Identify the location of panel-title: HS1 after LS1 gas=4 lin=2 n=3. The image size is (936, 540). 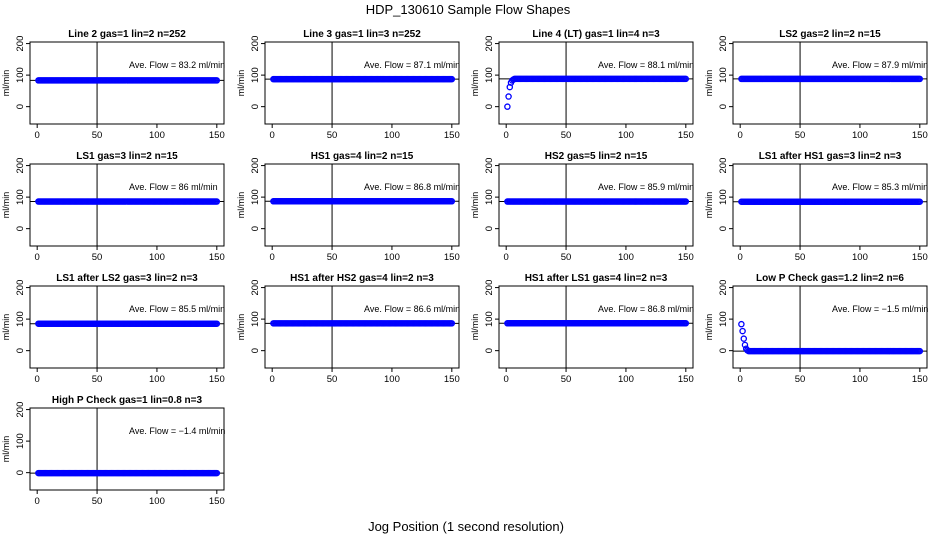
(596, 278).